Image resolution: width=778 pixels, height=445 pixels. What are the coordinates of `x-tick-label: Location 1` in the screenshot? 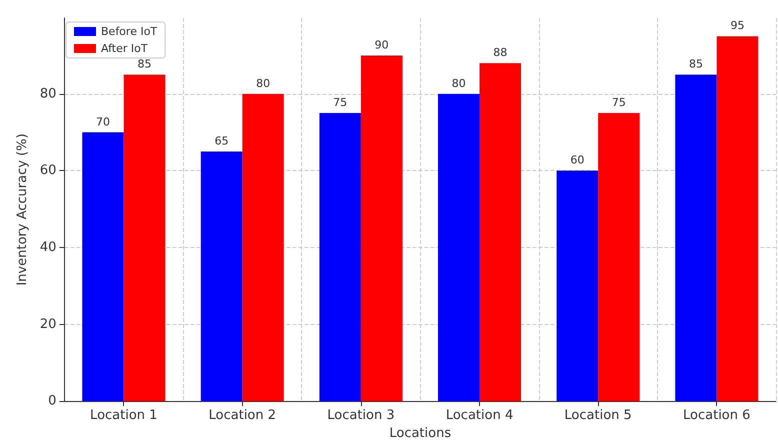 It's located at (124, 416).